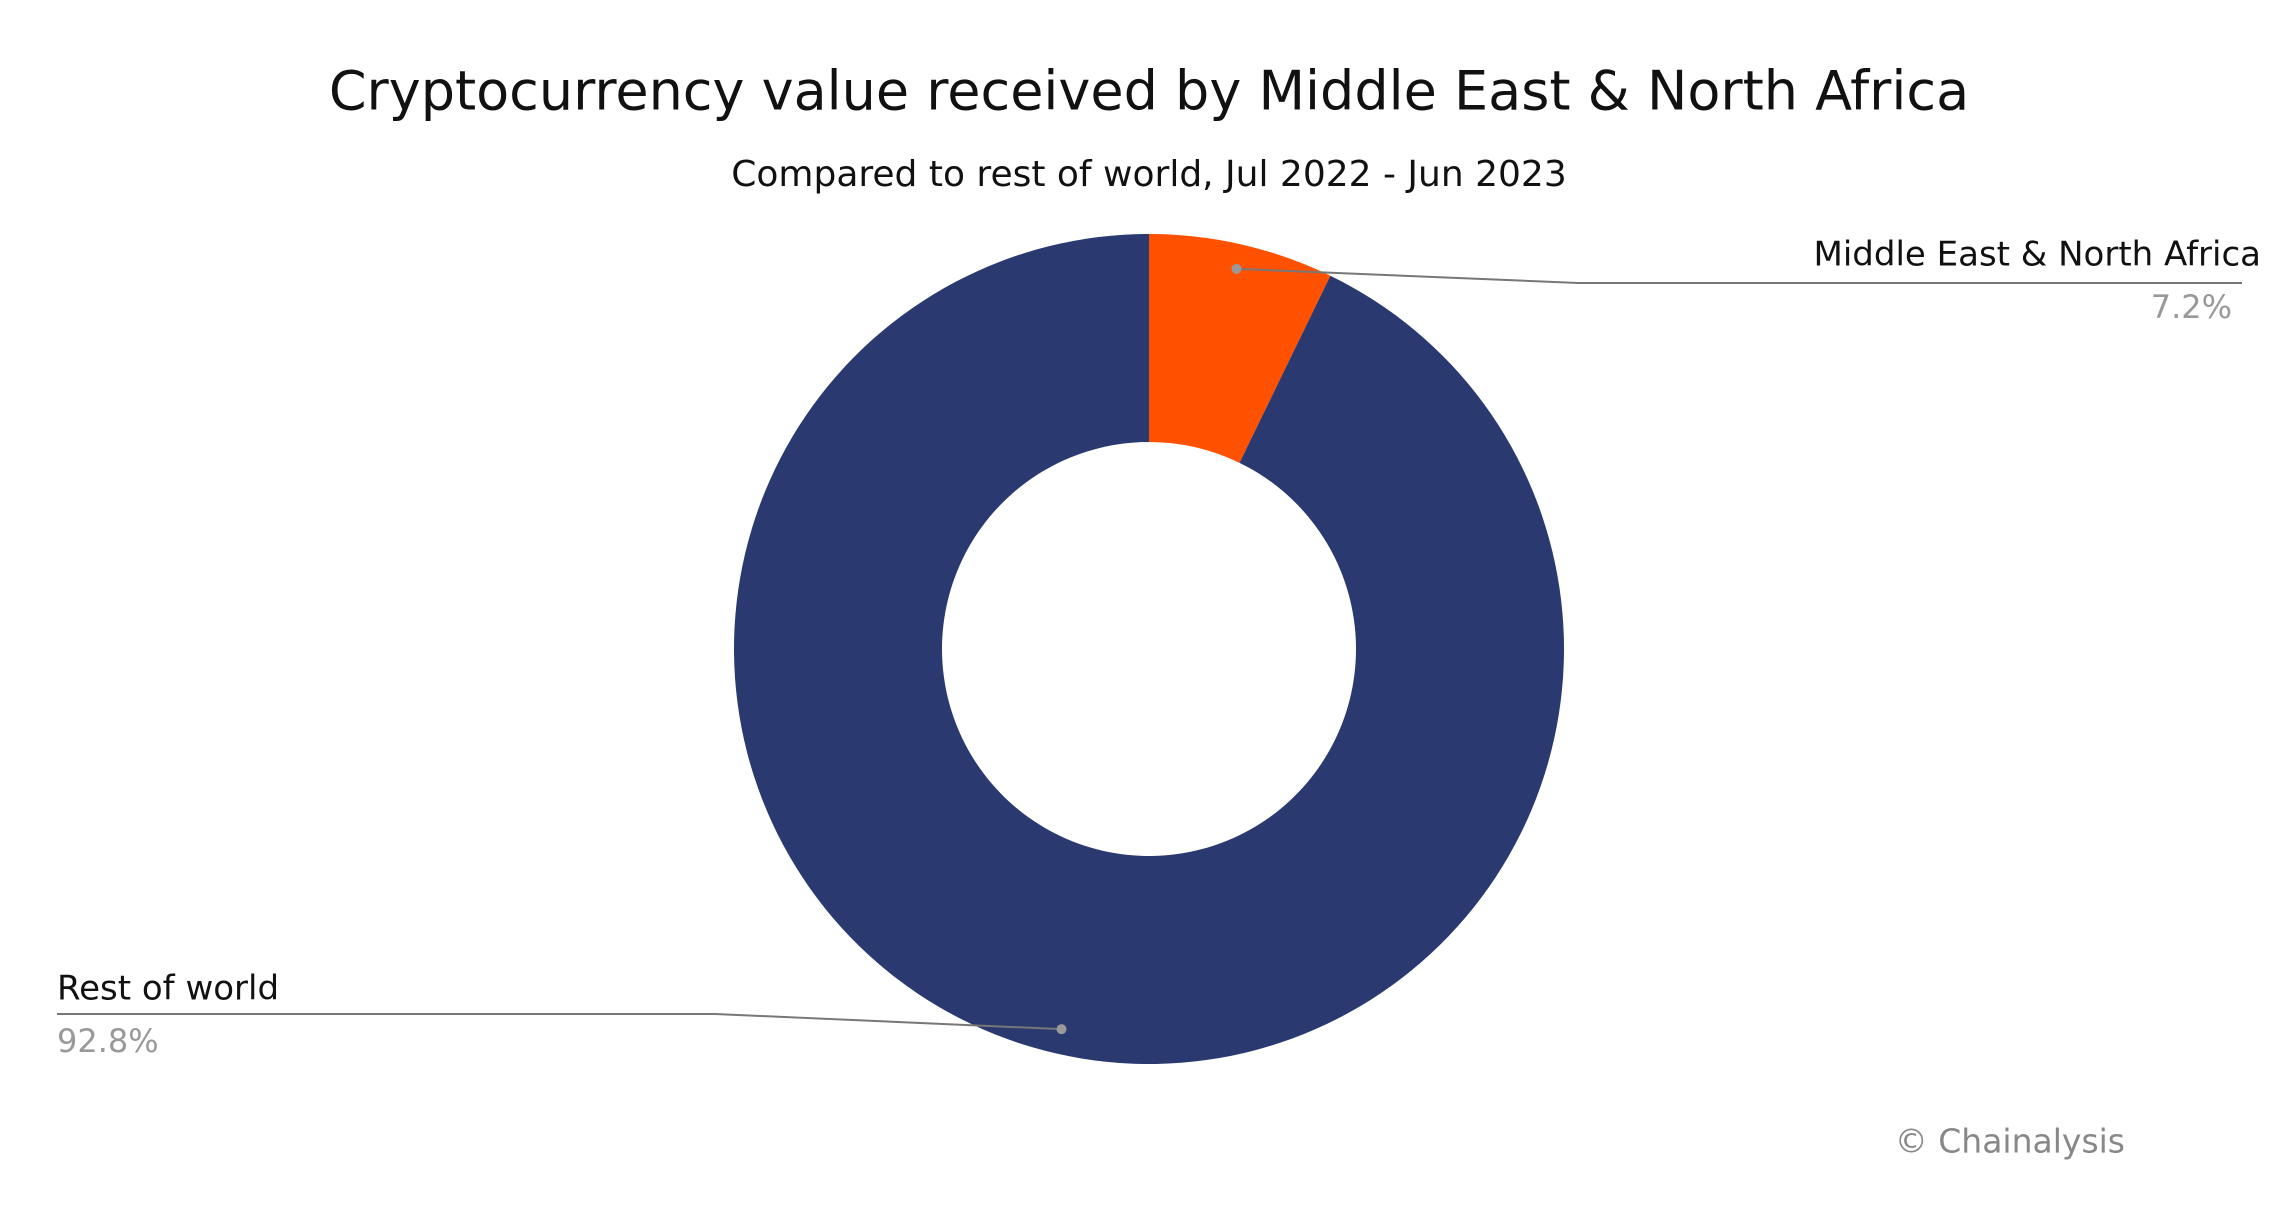 The image size is (2286, 1230). Describe the element at coordinates (168, 989) in the screenshot. I see `slice-label: Rest of world` at that location.